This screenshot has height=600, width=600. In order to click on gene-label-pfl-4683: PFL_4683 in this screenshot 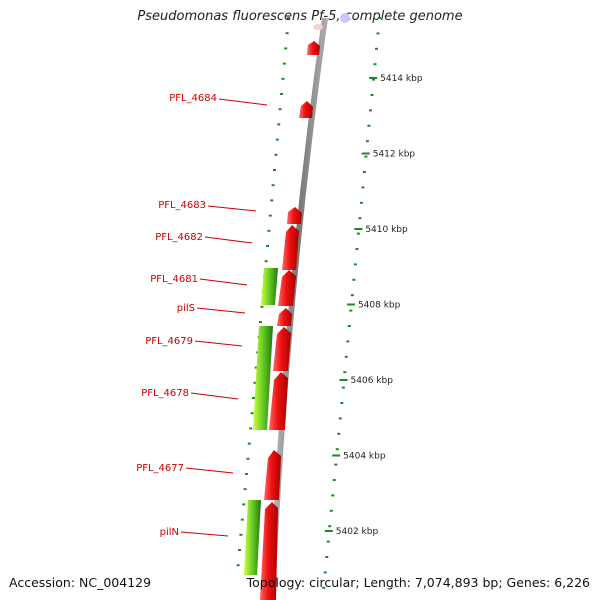, I will do `click(182, 205)`.